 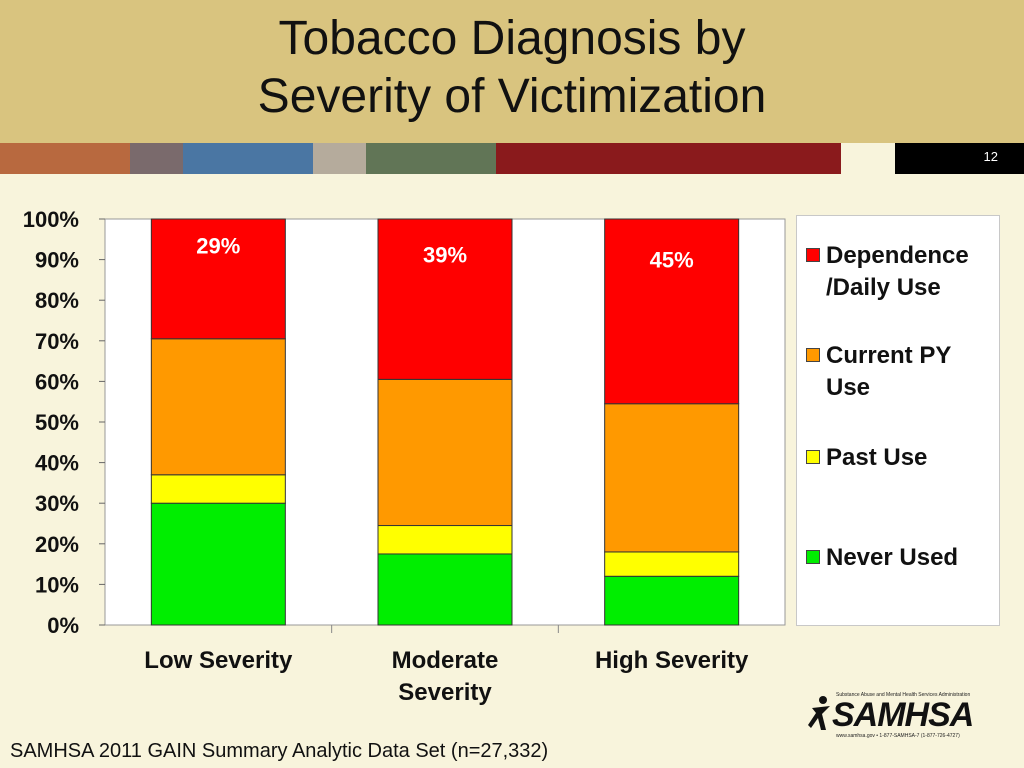 I want to click on legend-label: Never Used, so click(x=914, y=558).